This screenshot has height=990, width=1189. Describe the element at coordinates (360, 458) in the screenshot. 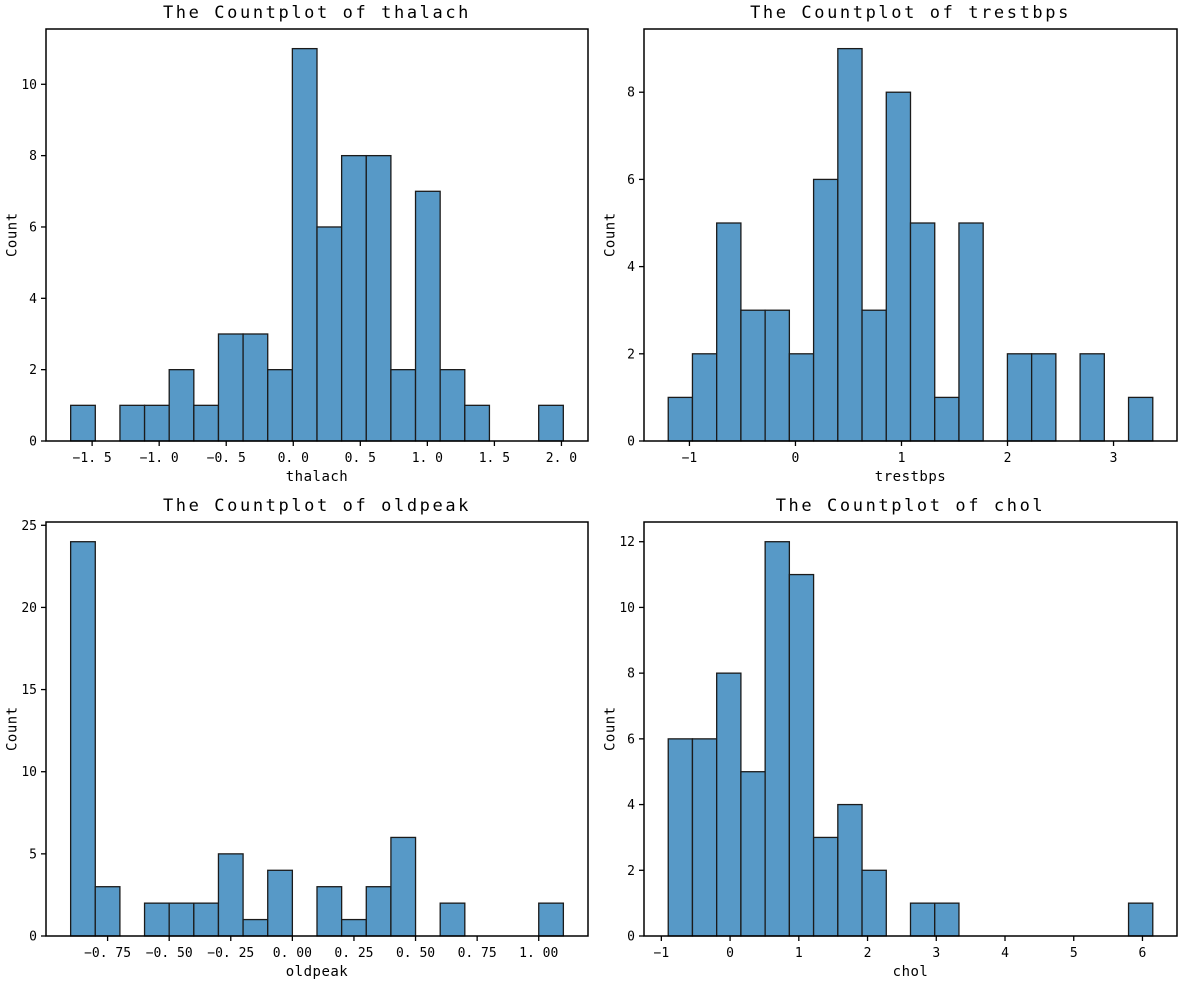

I see `x-tick-label: 0. 5` at that location.